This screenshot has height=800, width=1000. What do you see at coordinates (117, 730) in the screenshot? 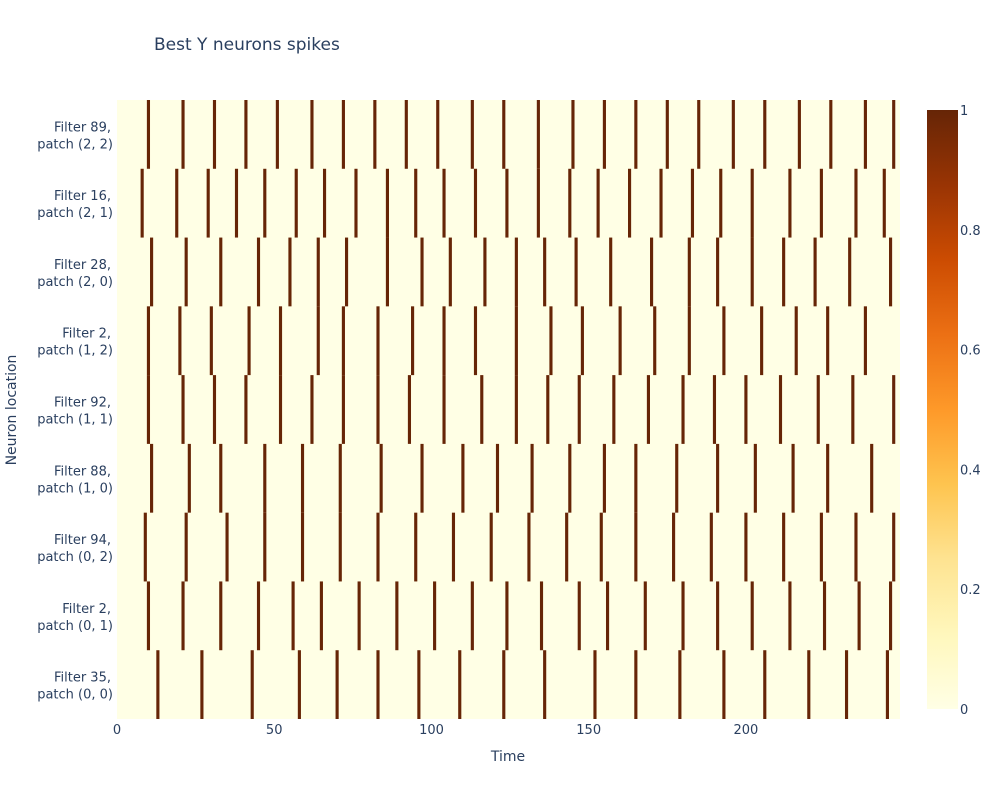
I see `x-tick-label: 0` at bounding box center [117, 730].